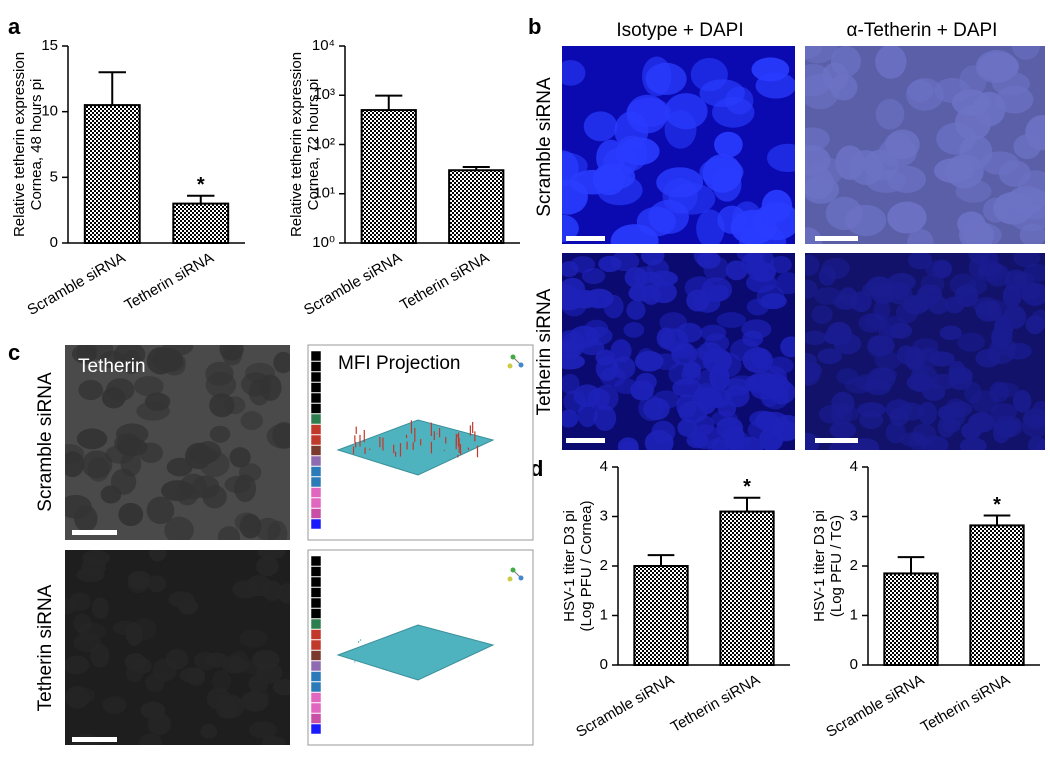  Describe the element at coordinates (76, 284) in the screenshot. I see `x-tick-label: Scramble siRNA` at that location.